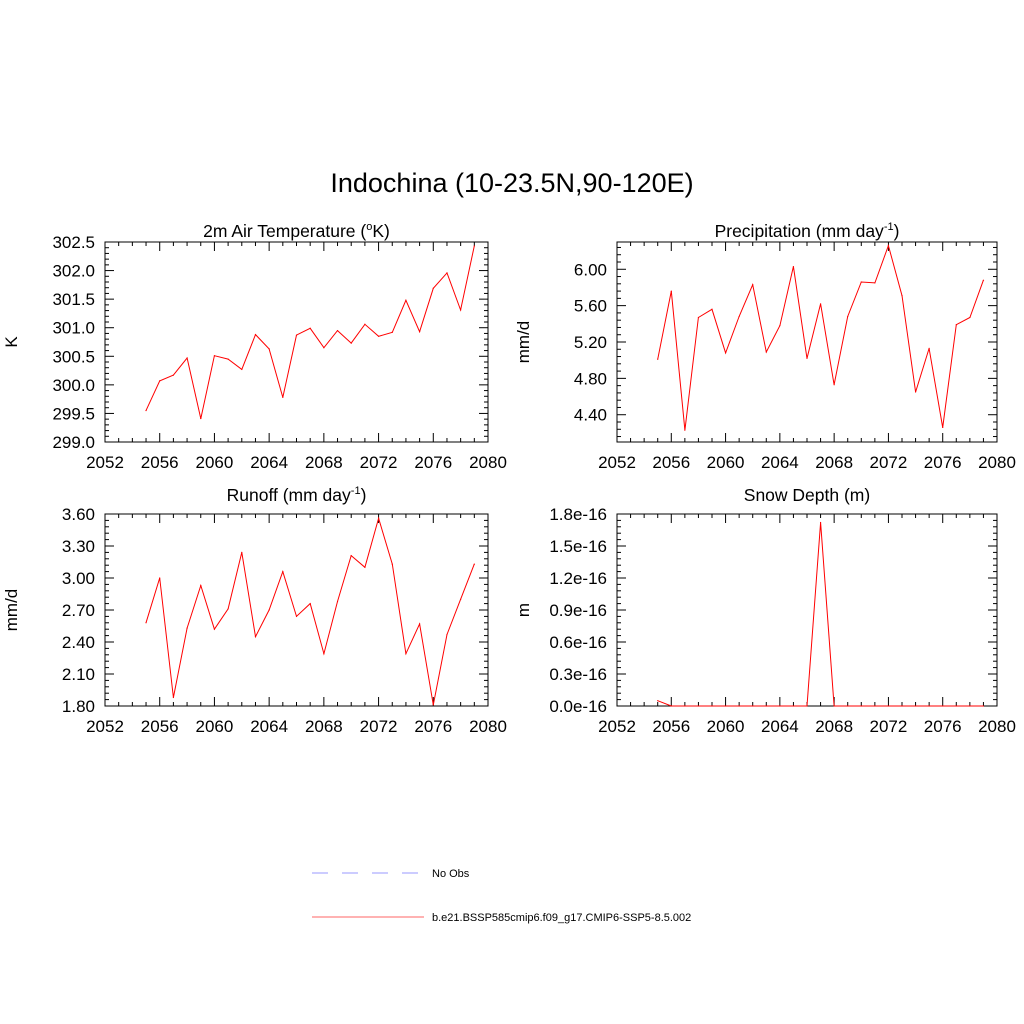 The width and height of the screenshot is (1024, 1024). I want to click on y-tick-label: 0.9e-16, so click(578, 610).